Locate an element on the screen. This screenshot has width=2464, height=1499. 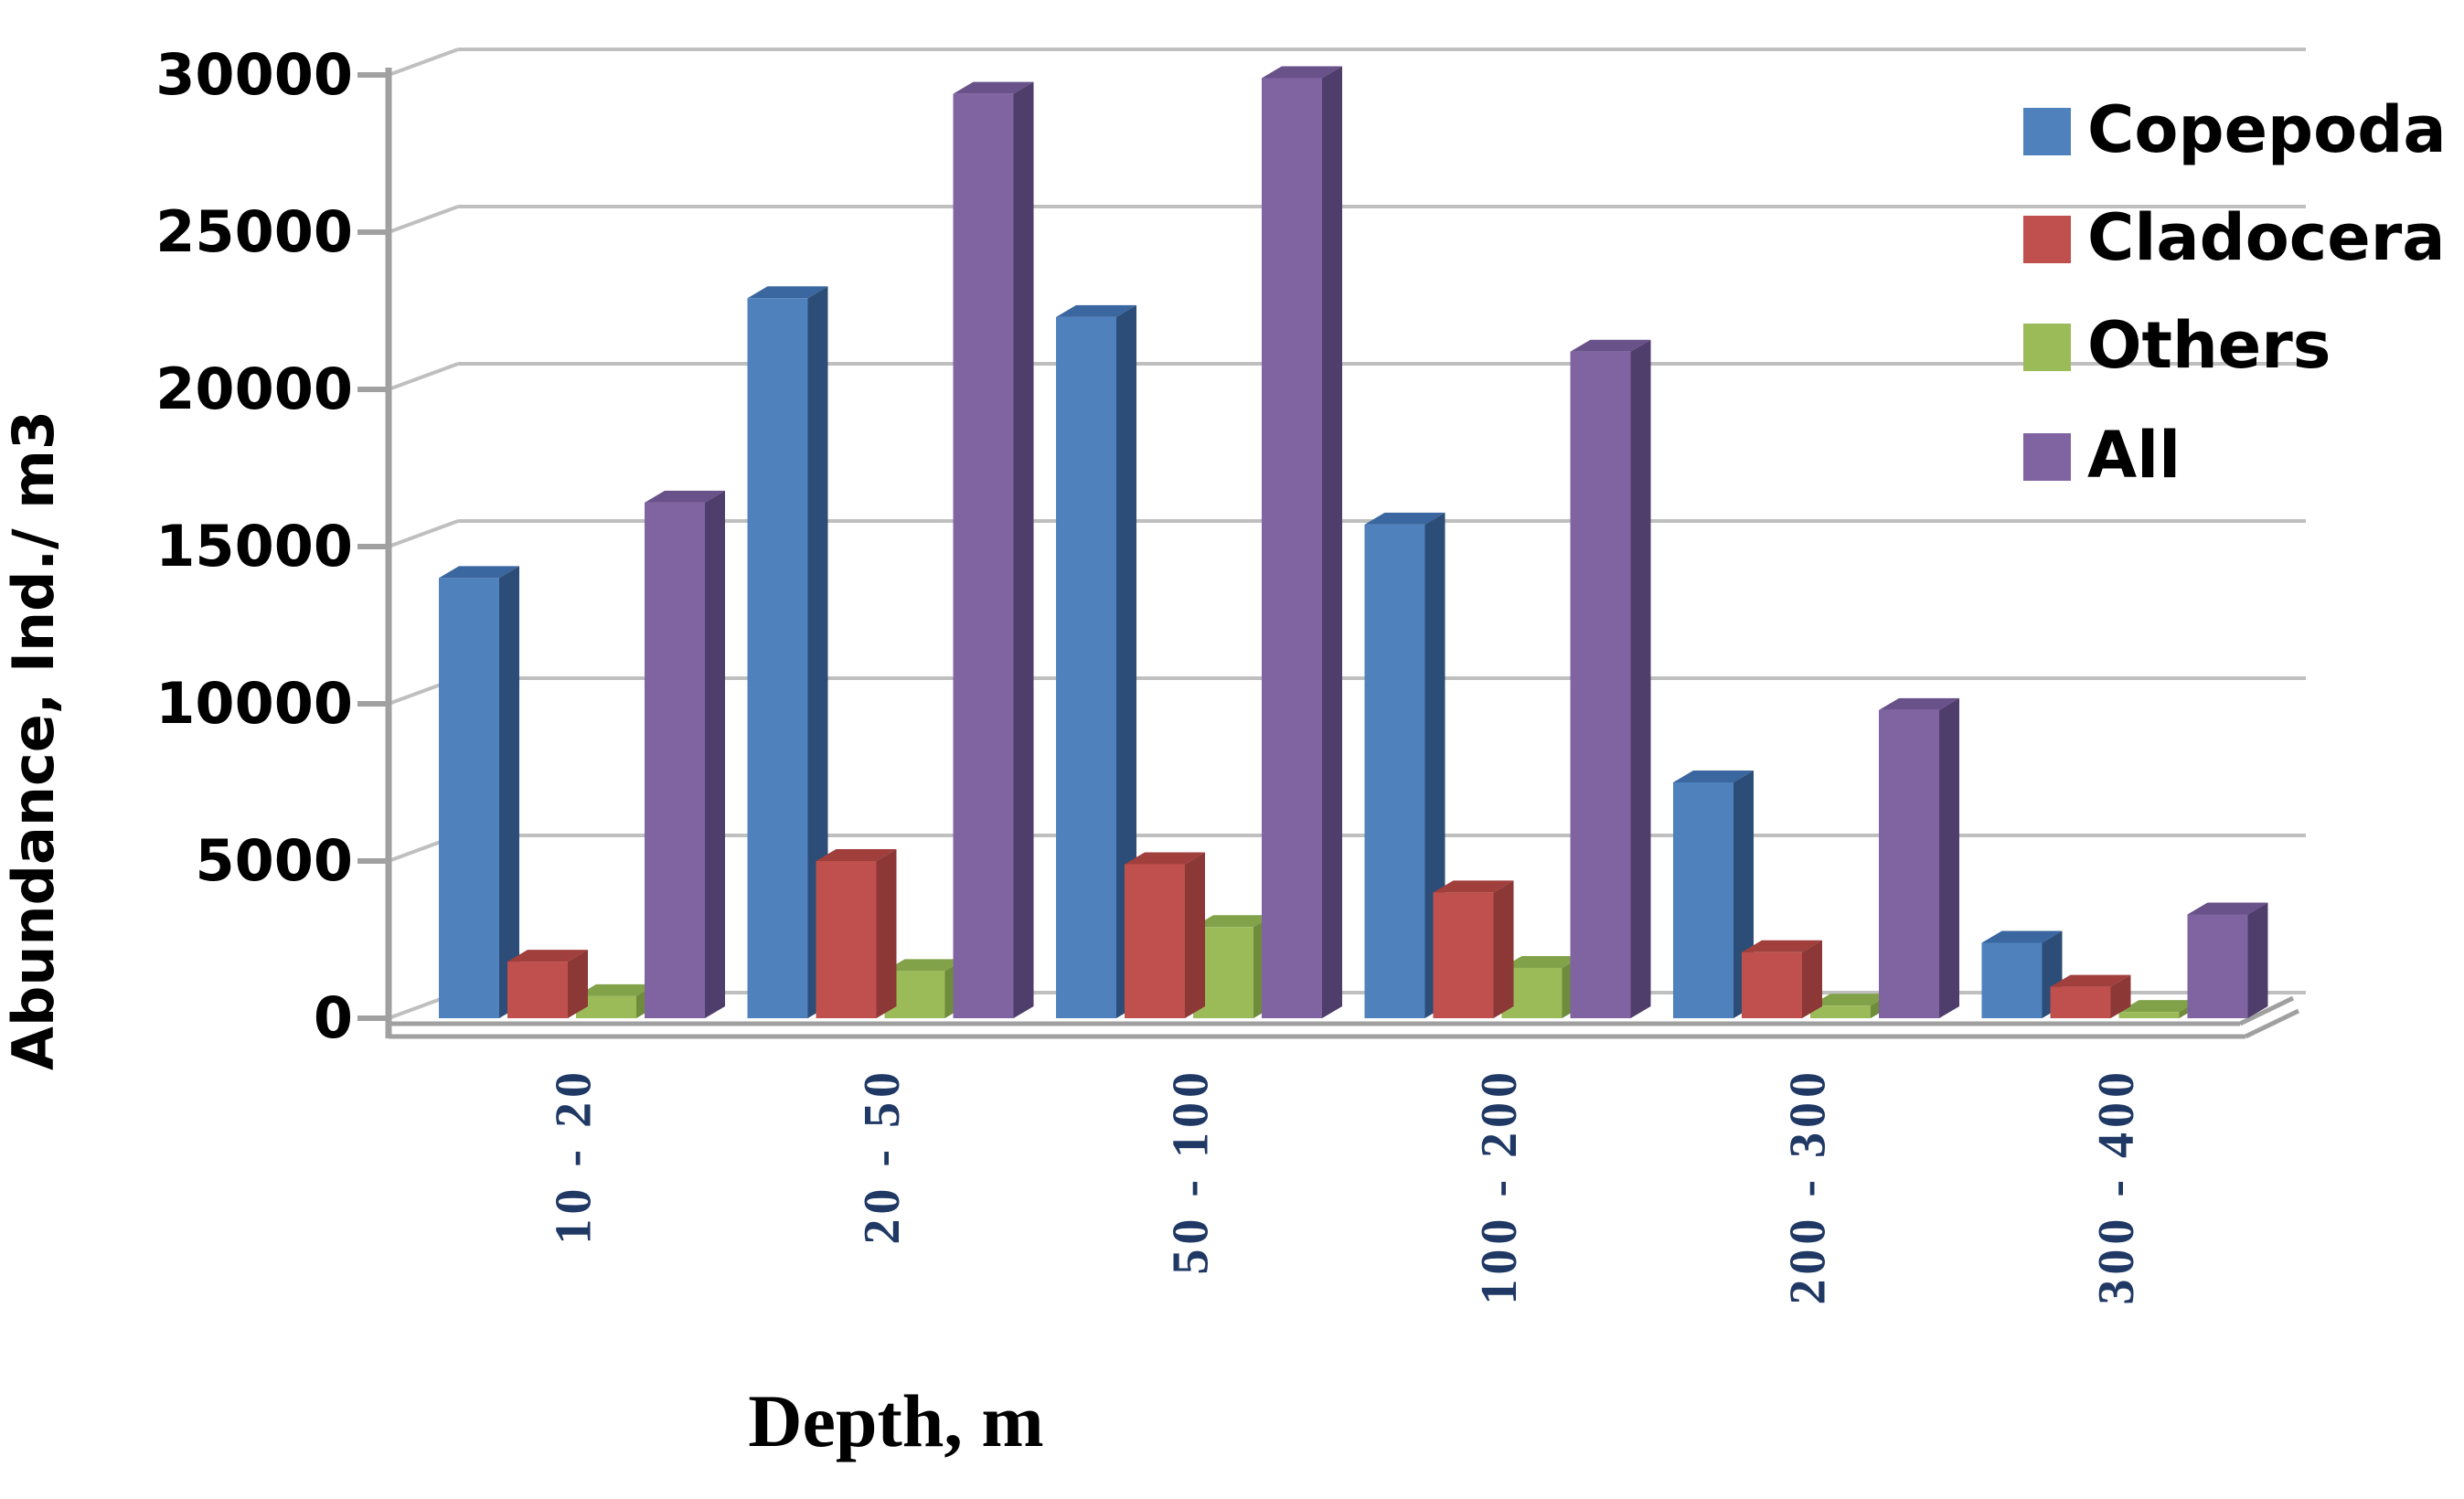
bar-copepoda-10-20-side is located at coordinates (509, 792).